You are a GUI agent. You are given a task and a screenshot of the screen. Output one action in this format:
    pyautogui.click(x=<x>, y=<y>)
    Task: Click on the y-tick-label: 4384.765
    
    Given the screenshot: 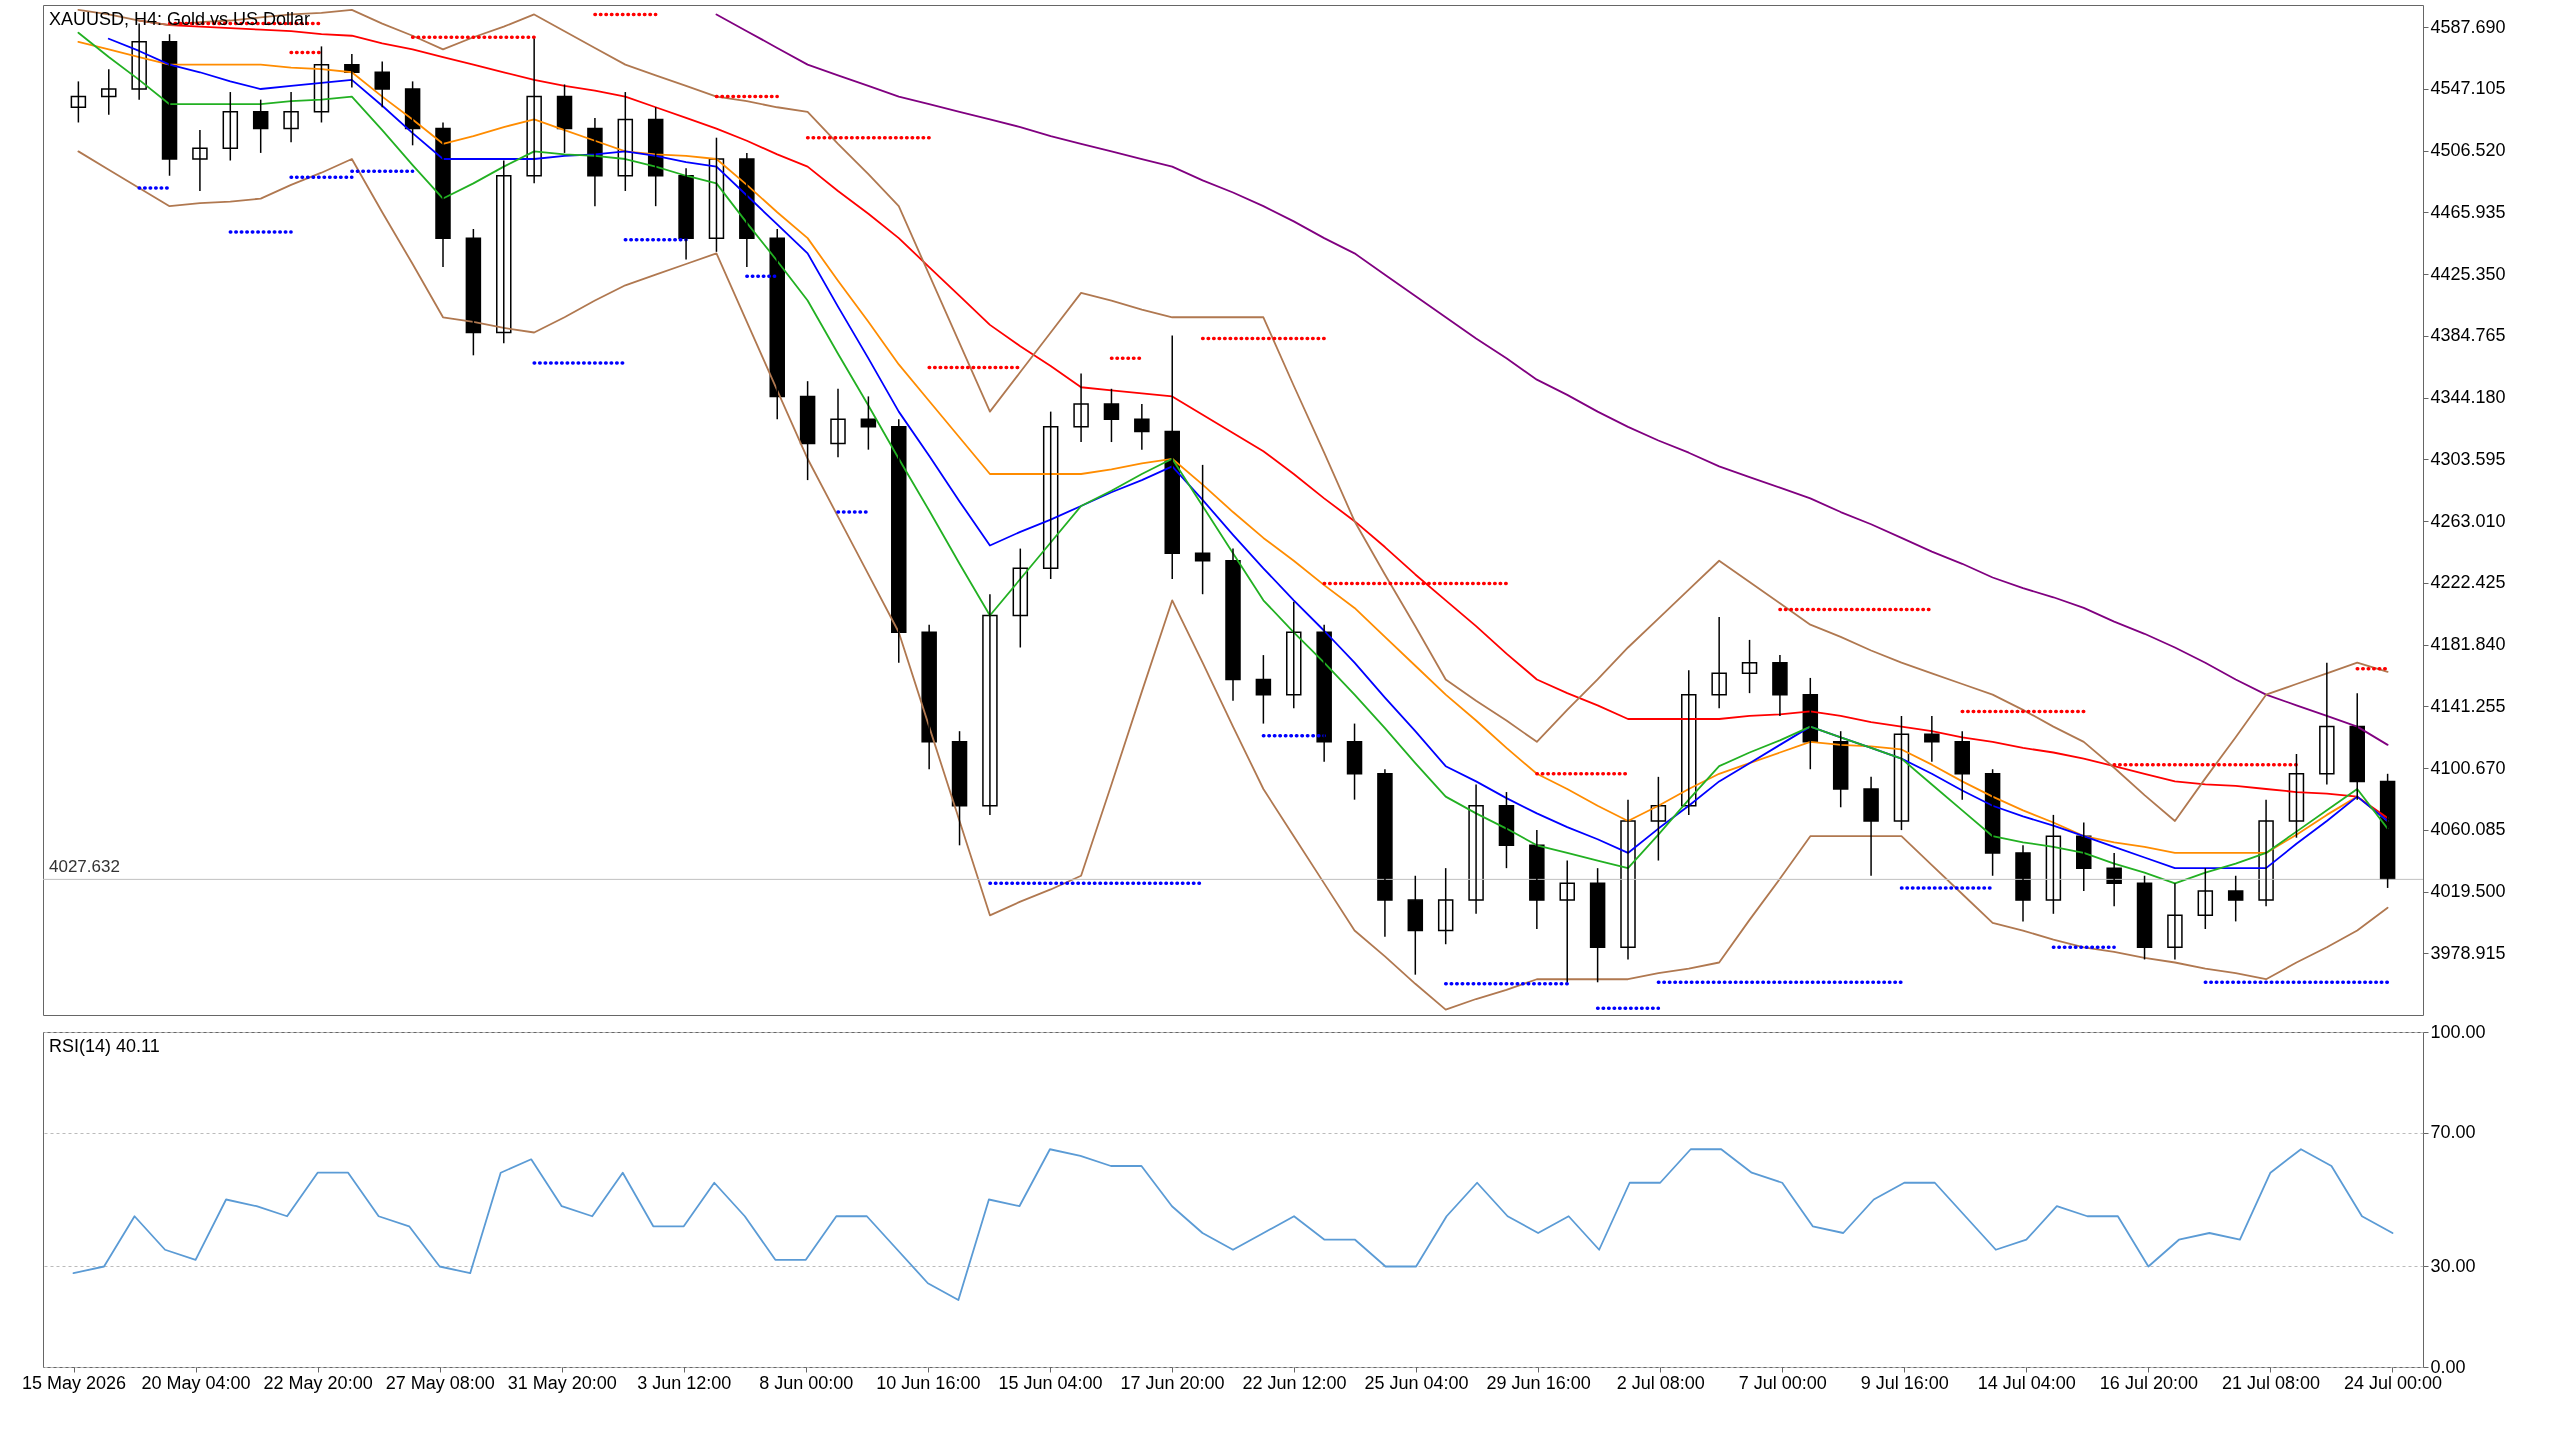 What is the action you would take?
    pyautogui.click(x=2468, y=335)
    